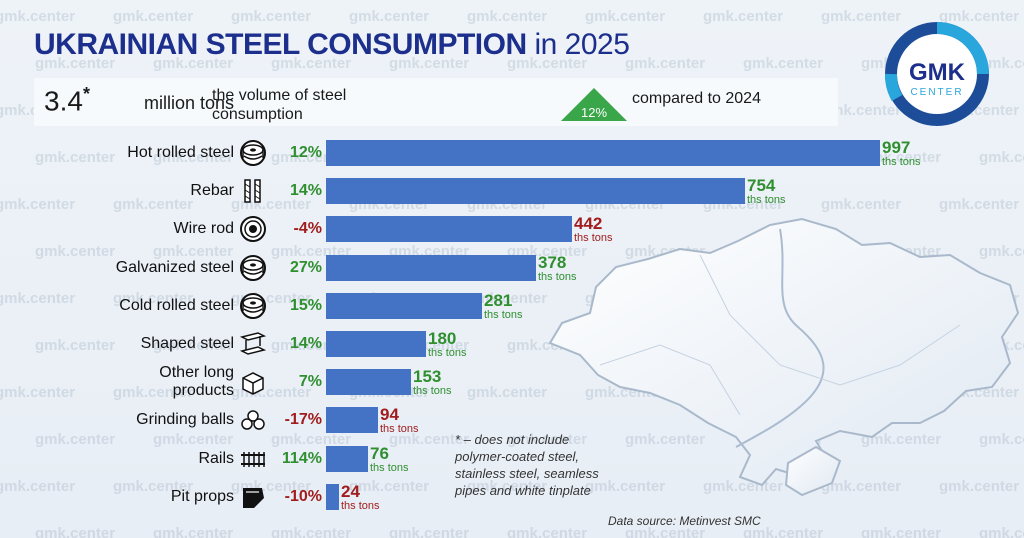 The height and width of the screenshot is (538, 1024). Describe the element at coordinates (253, 420) in the screenshot. I see `balls-icon` at that location.